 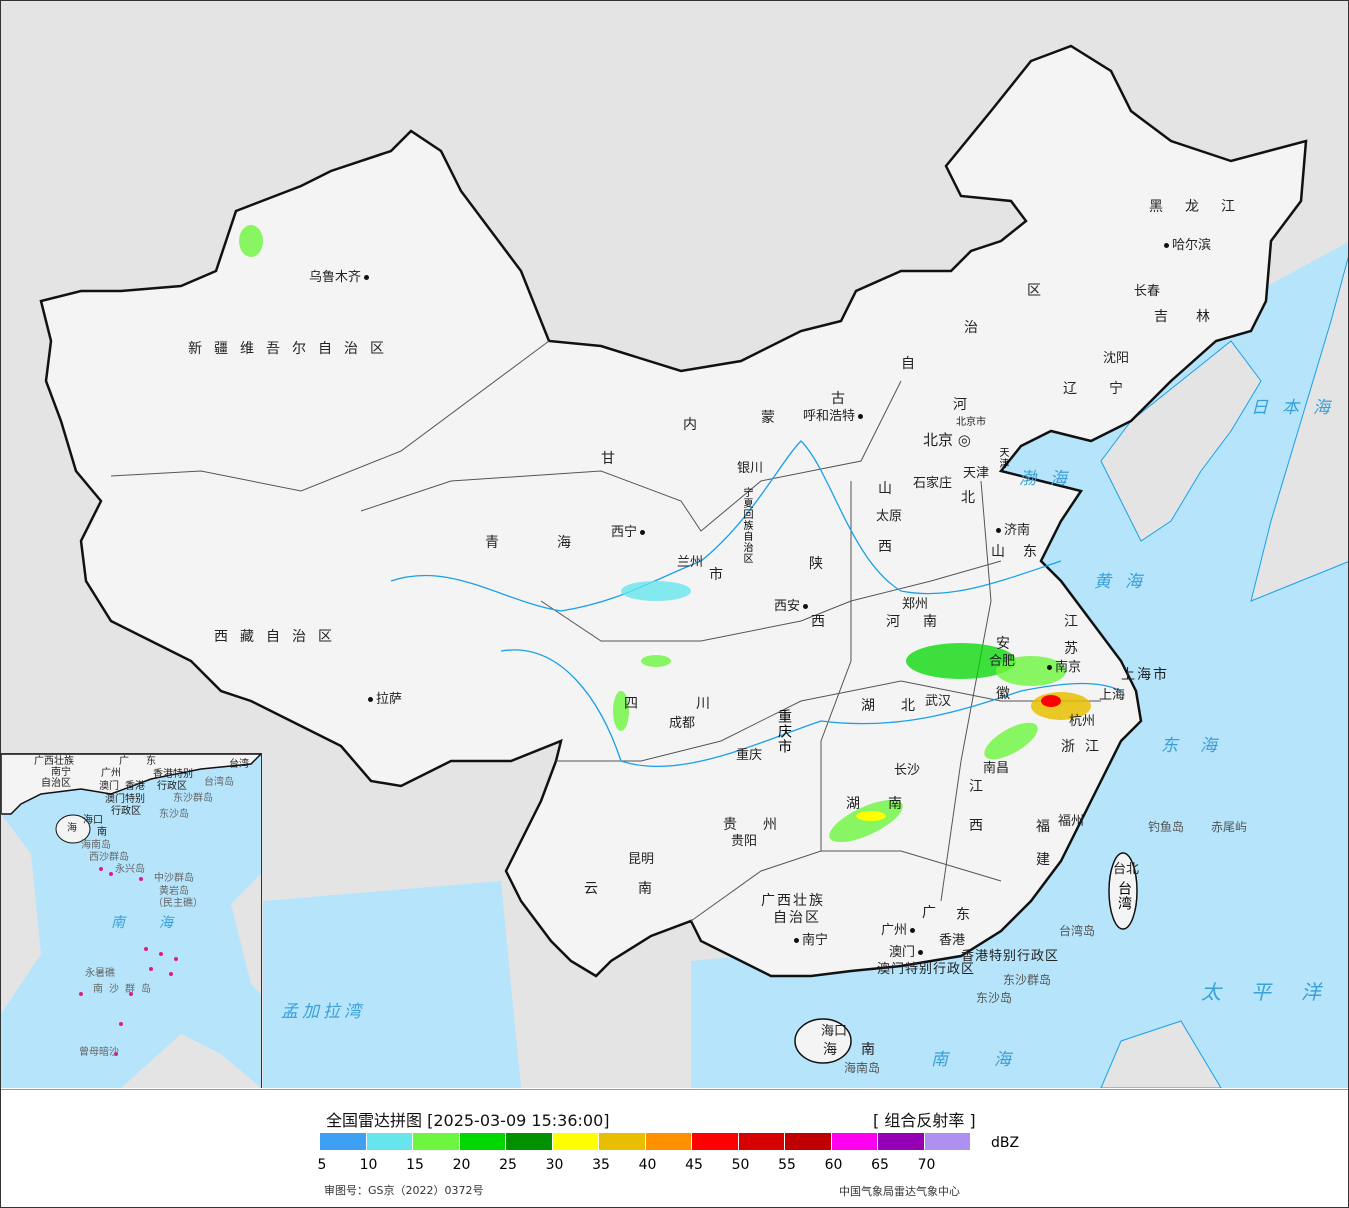 What do you see at coordinates (93, 820) in the screenshot?
I see `inset-label: 海口` at bounding box center [93, 820].